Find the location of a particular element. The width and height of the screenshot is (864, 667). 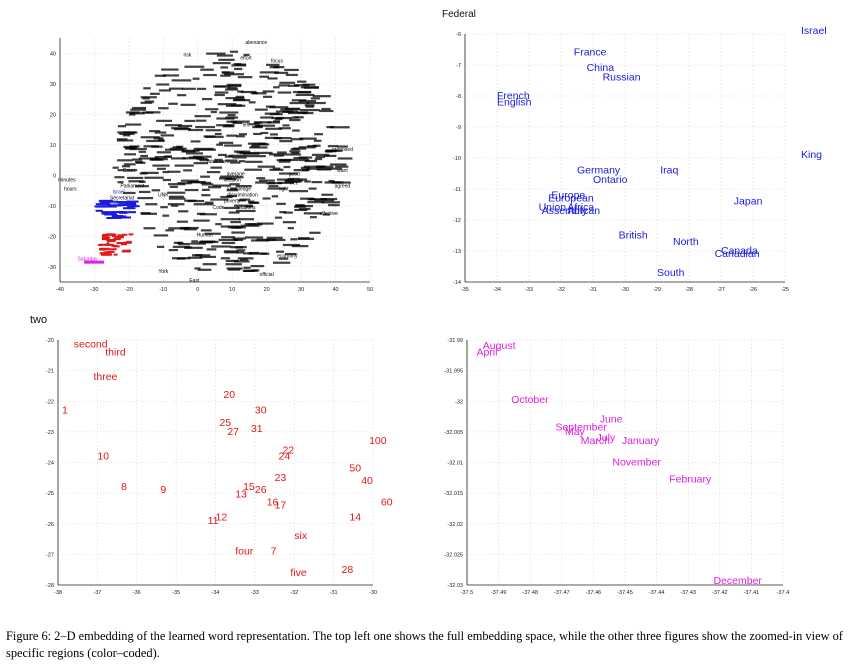

word-label: 30 is located at coordinates (261, 411).